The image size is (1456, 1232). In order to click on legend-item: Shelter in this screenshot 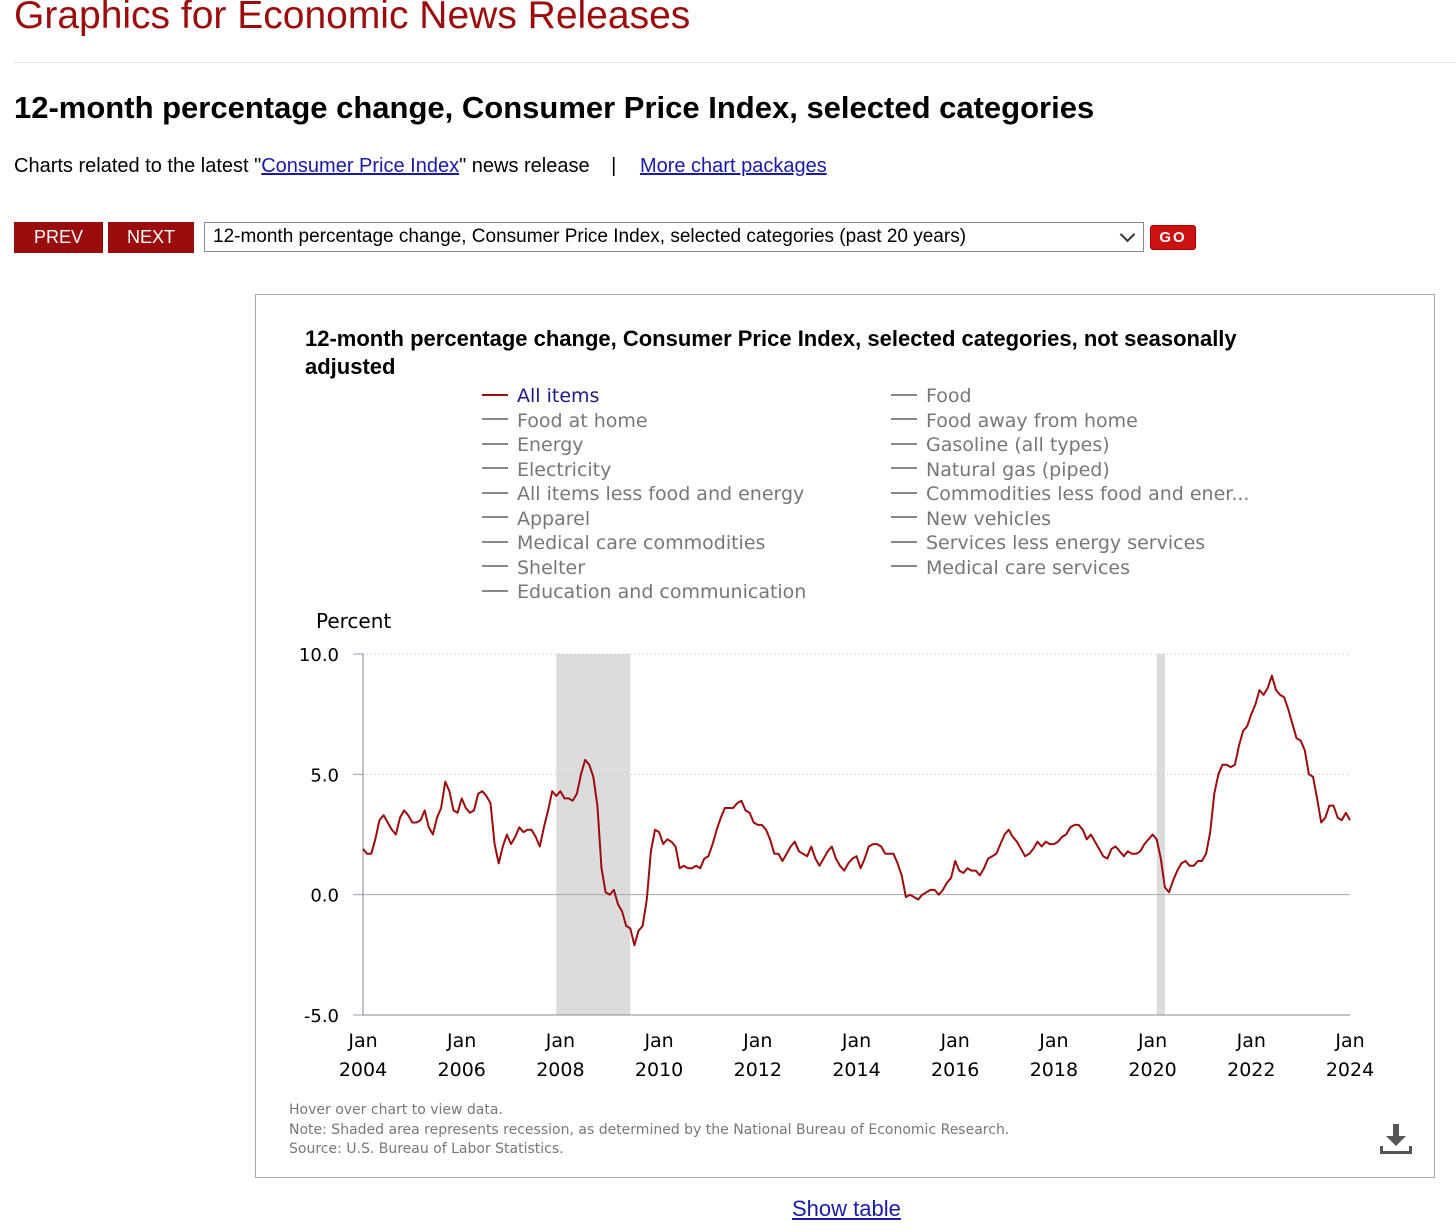, I will do `click(533, 568)`.